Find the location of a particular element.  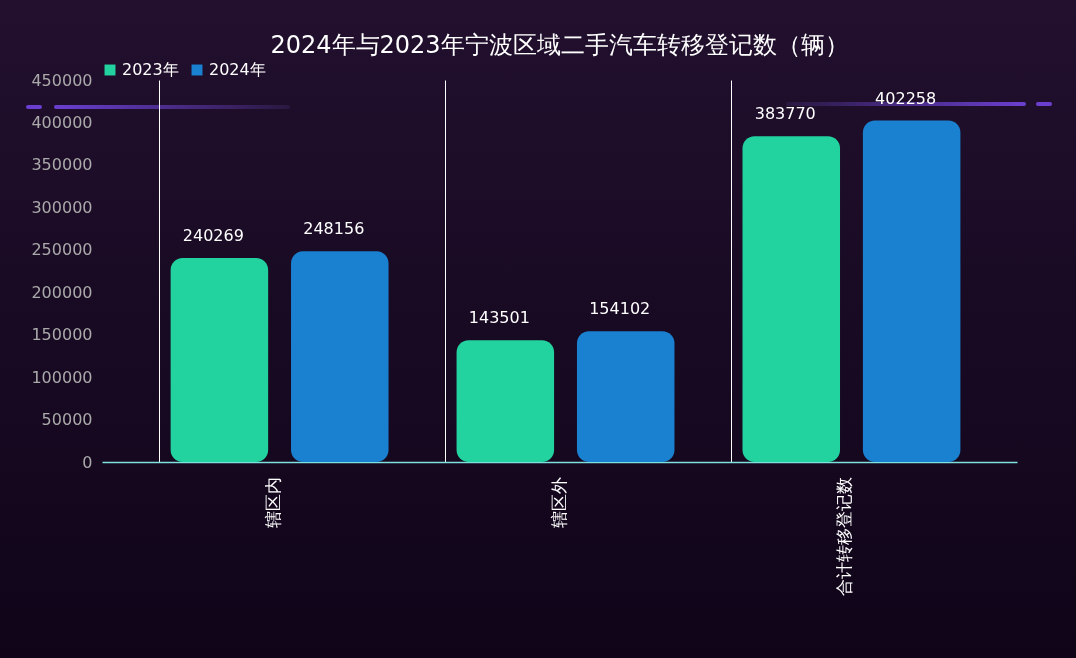

y-tick-label: 450000 is located at coordinates (62, 80).